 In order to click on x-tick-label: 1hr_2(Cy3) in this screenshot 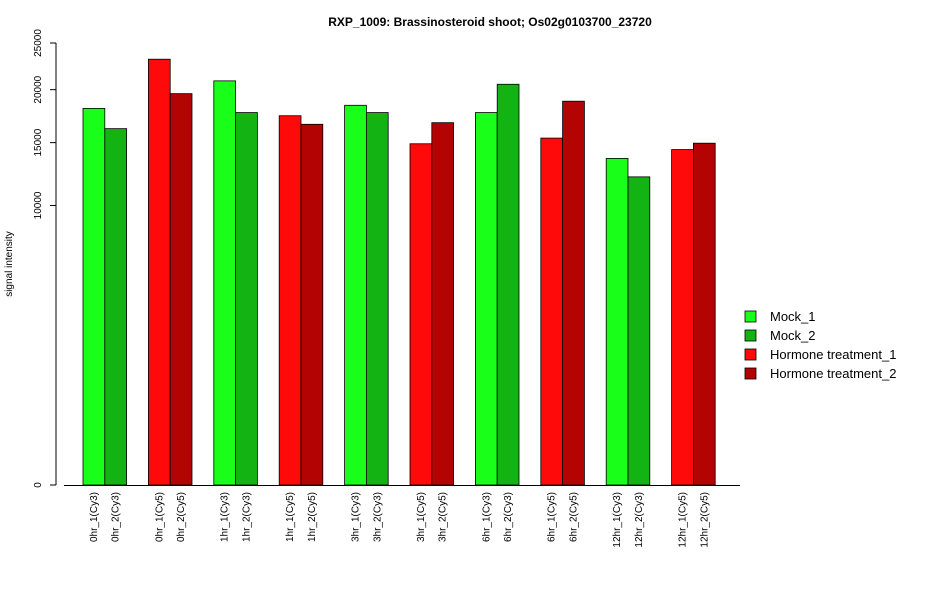, I will do `click(247, 517)`.